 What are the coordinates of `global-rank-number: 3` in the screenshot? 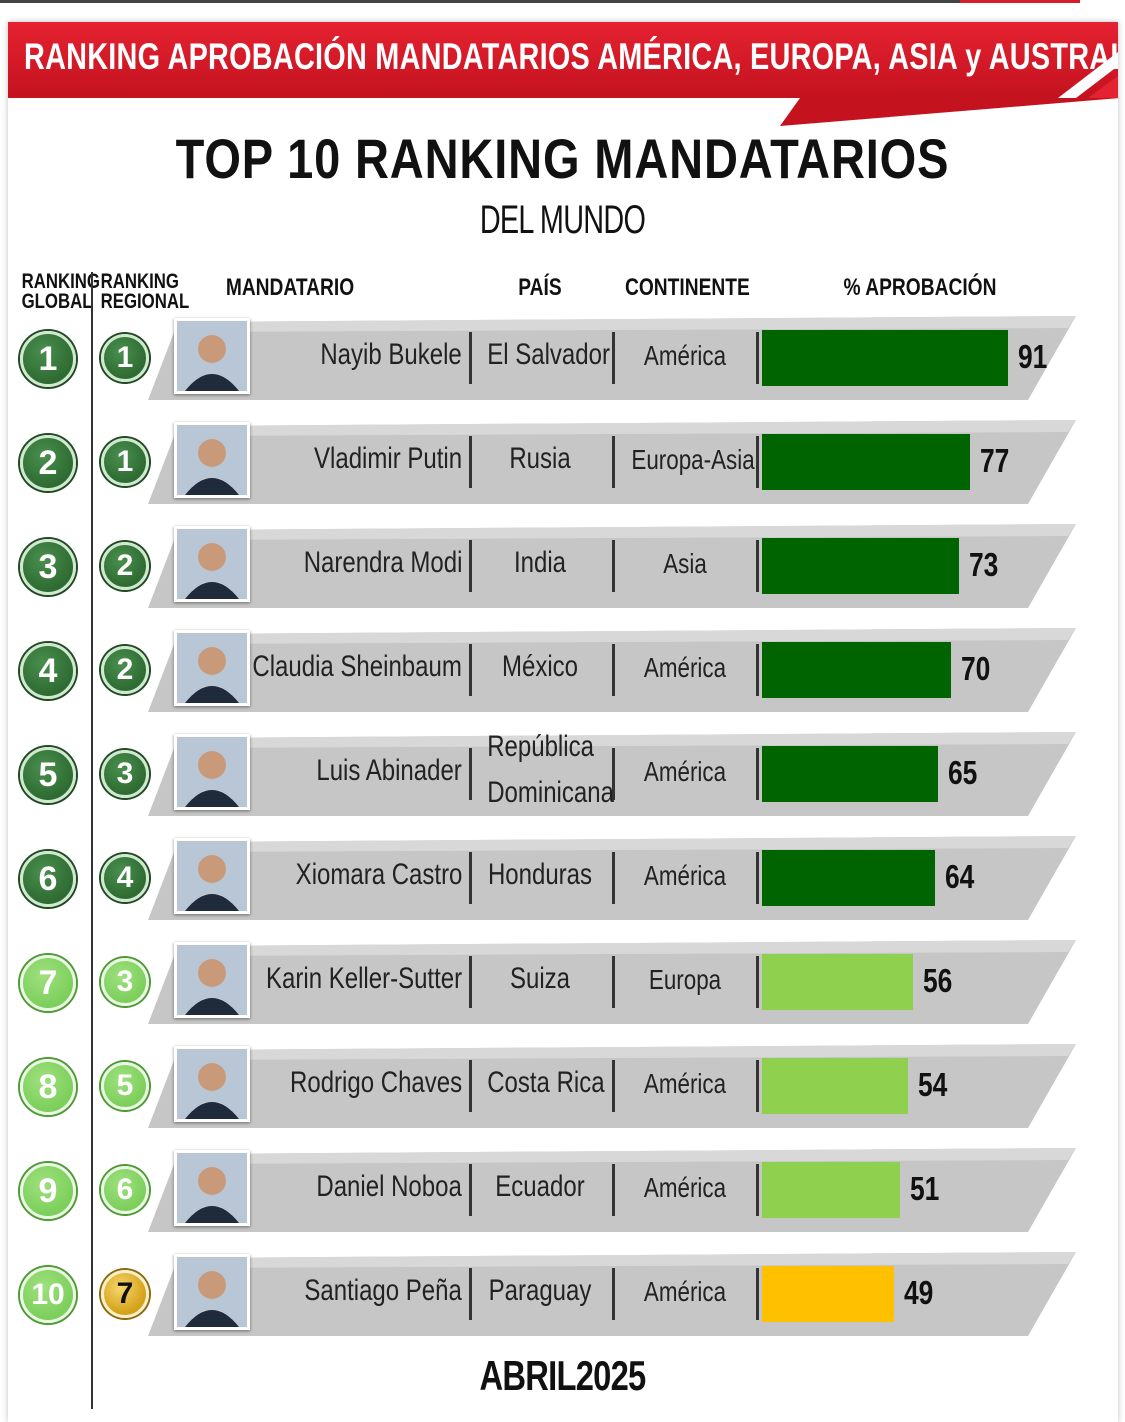 It's located at (48, 566).